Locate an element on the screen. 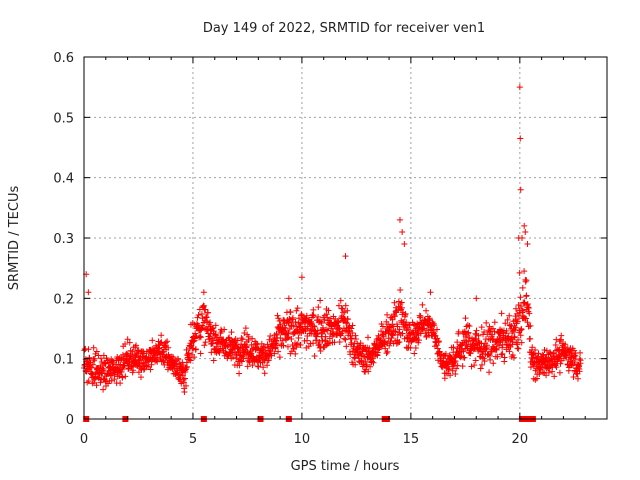  x-tick-label: 0 is located at coordinates (84, 439).